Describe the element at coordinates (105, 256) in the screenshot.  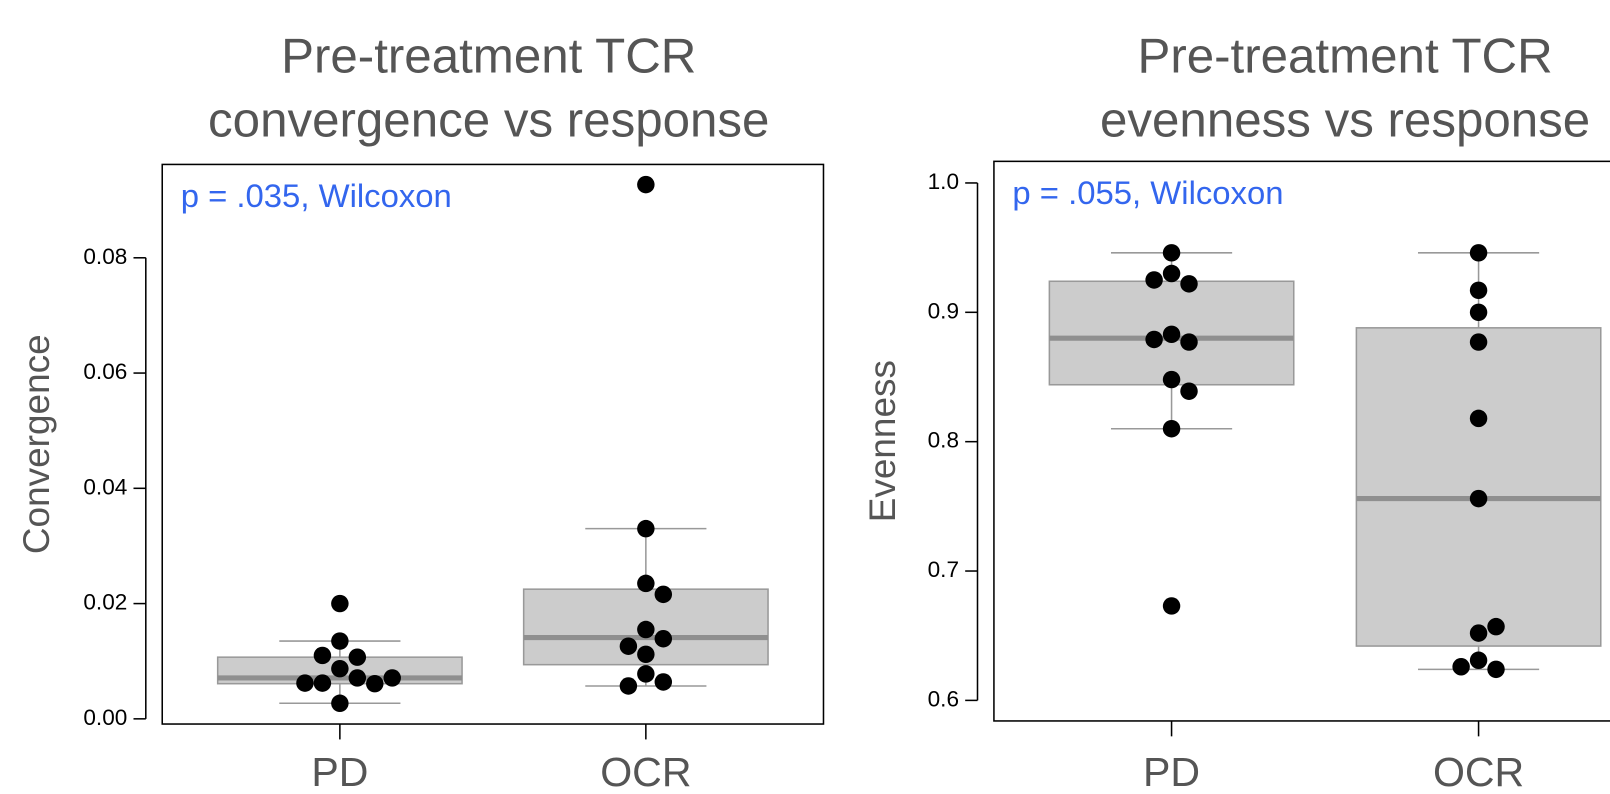
I see `y-tick-label: 0.08` at that location.